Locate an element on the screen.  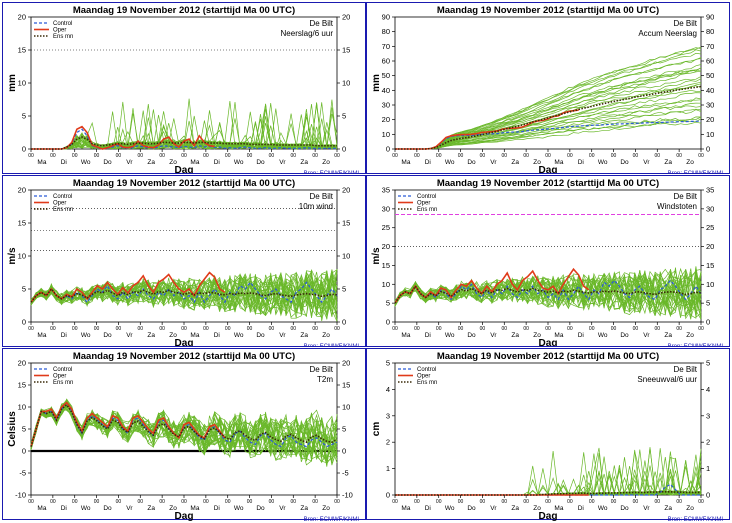
y-tick-label: 30 is located at coordinates (386, 105).